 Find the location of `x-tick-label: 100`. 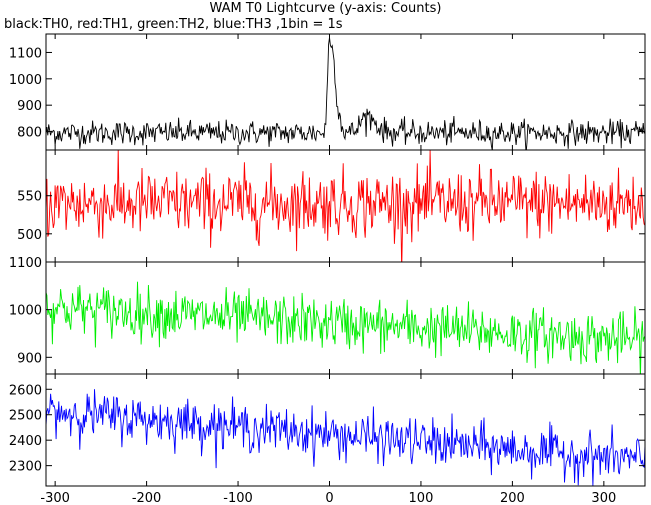

x-tick-label: 100 is located at coordinates (421, 498).